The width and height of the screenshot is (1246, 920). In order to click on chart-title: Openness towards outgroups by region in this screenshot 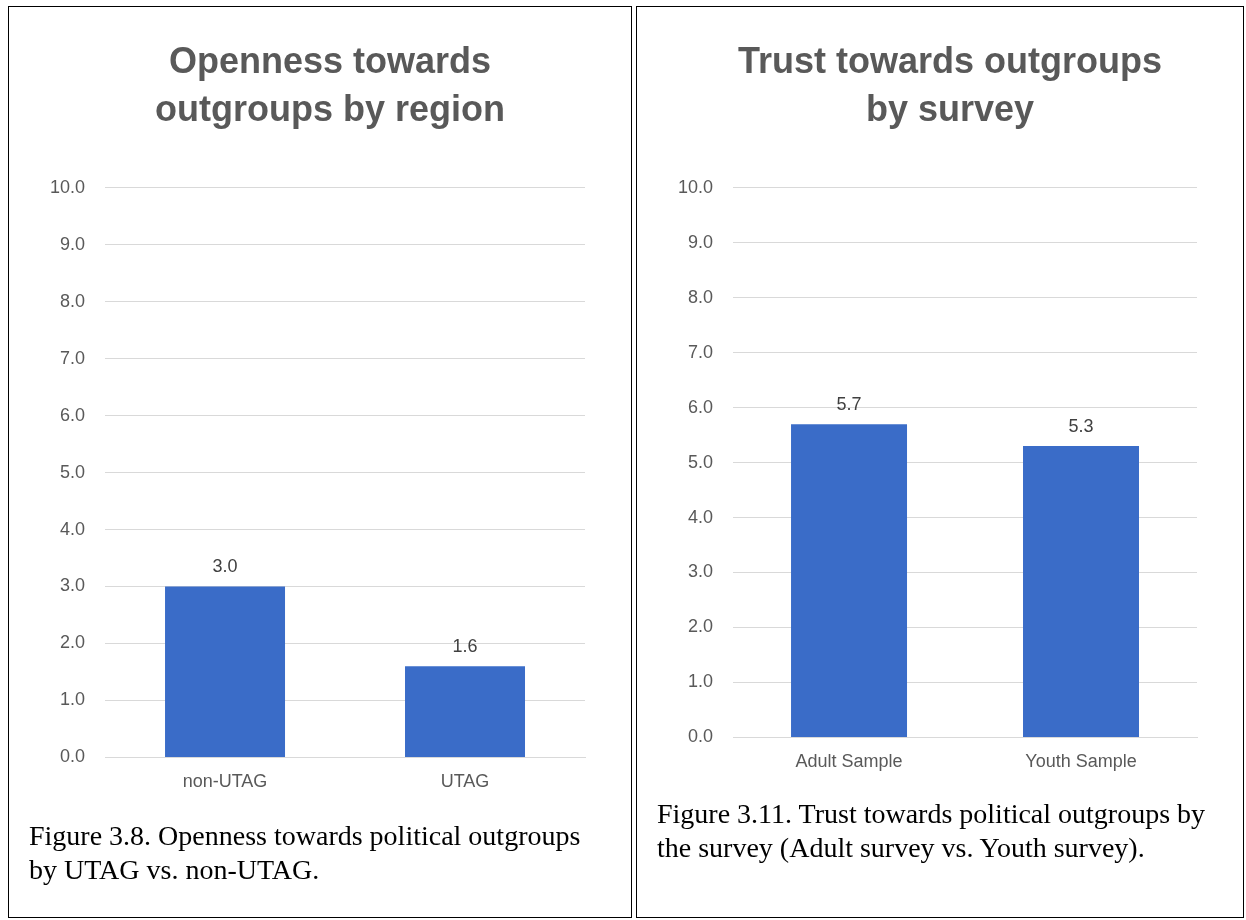, I will do `click(330, 85)`.